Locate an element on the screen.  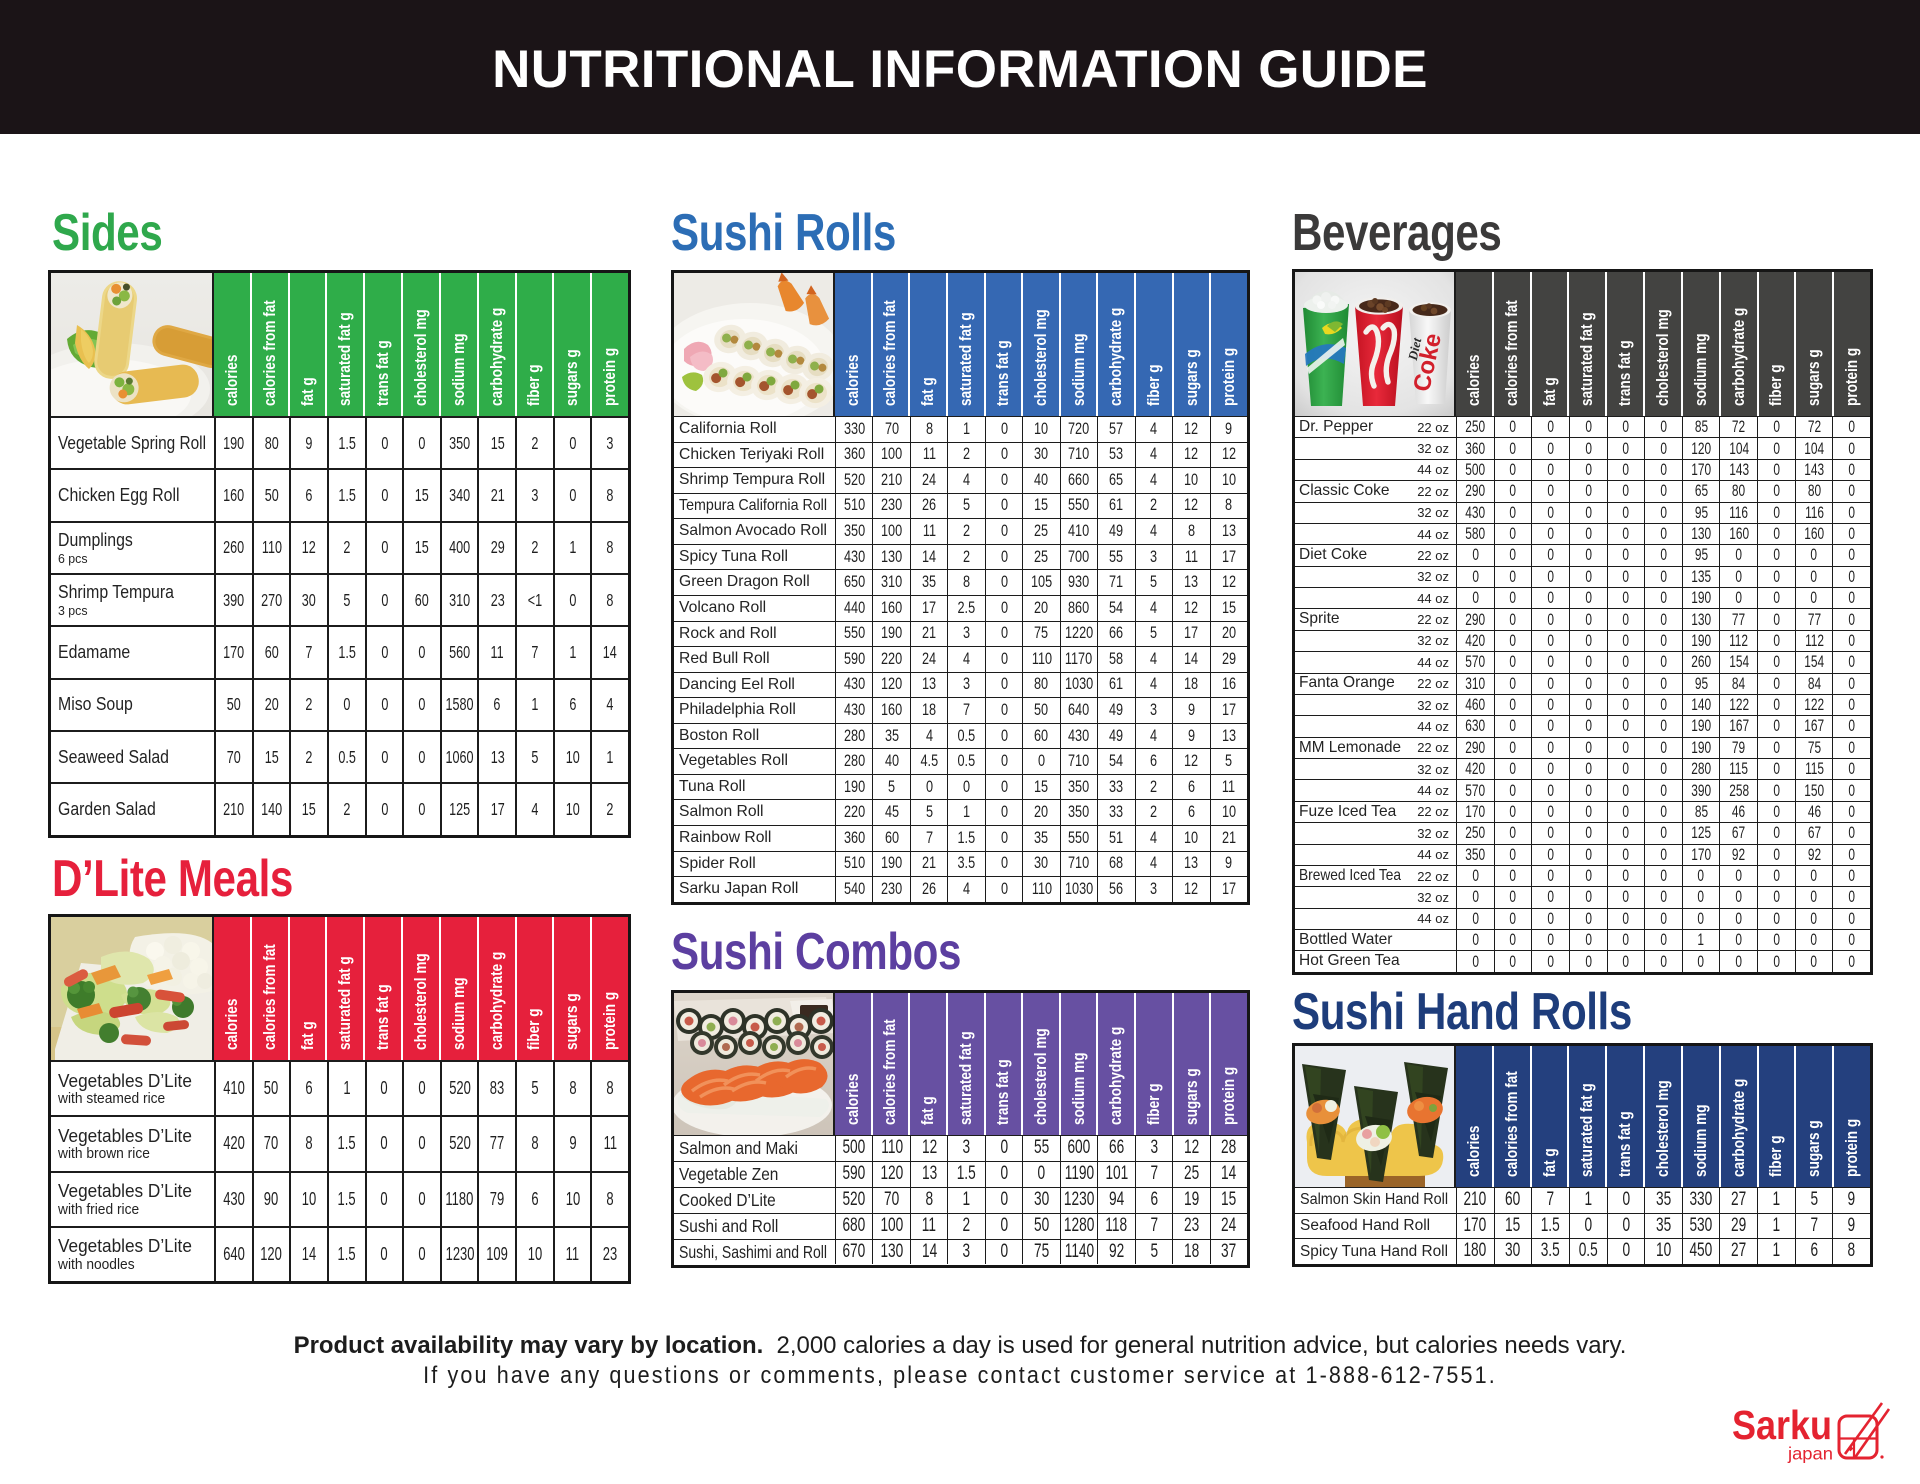
svg-text: japan is located at coordinates (1810, 1454).